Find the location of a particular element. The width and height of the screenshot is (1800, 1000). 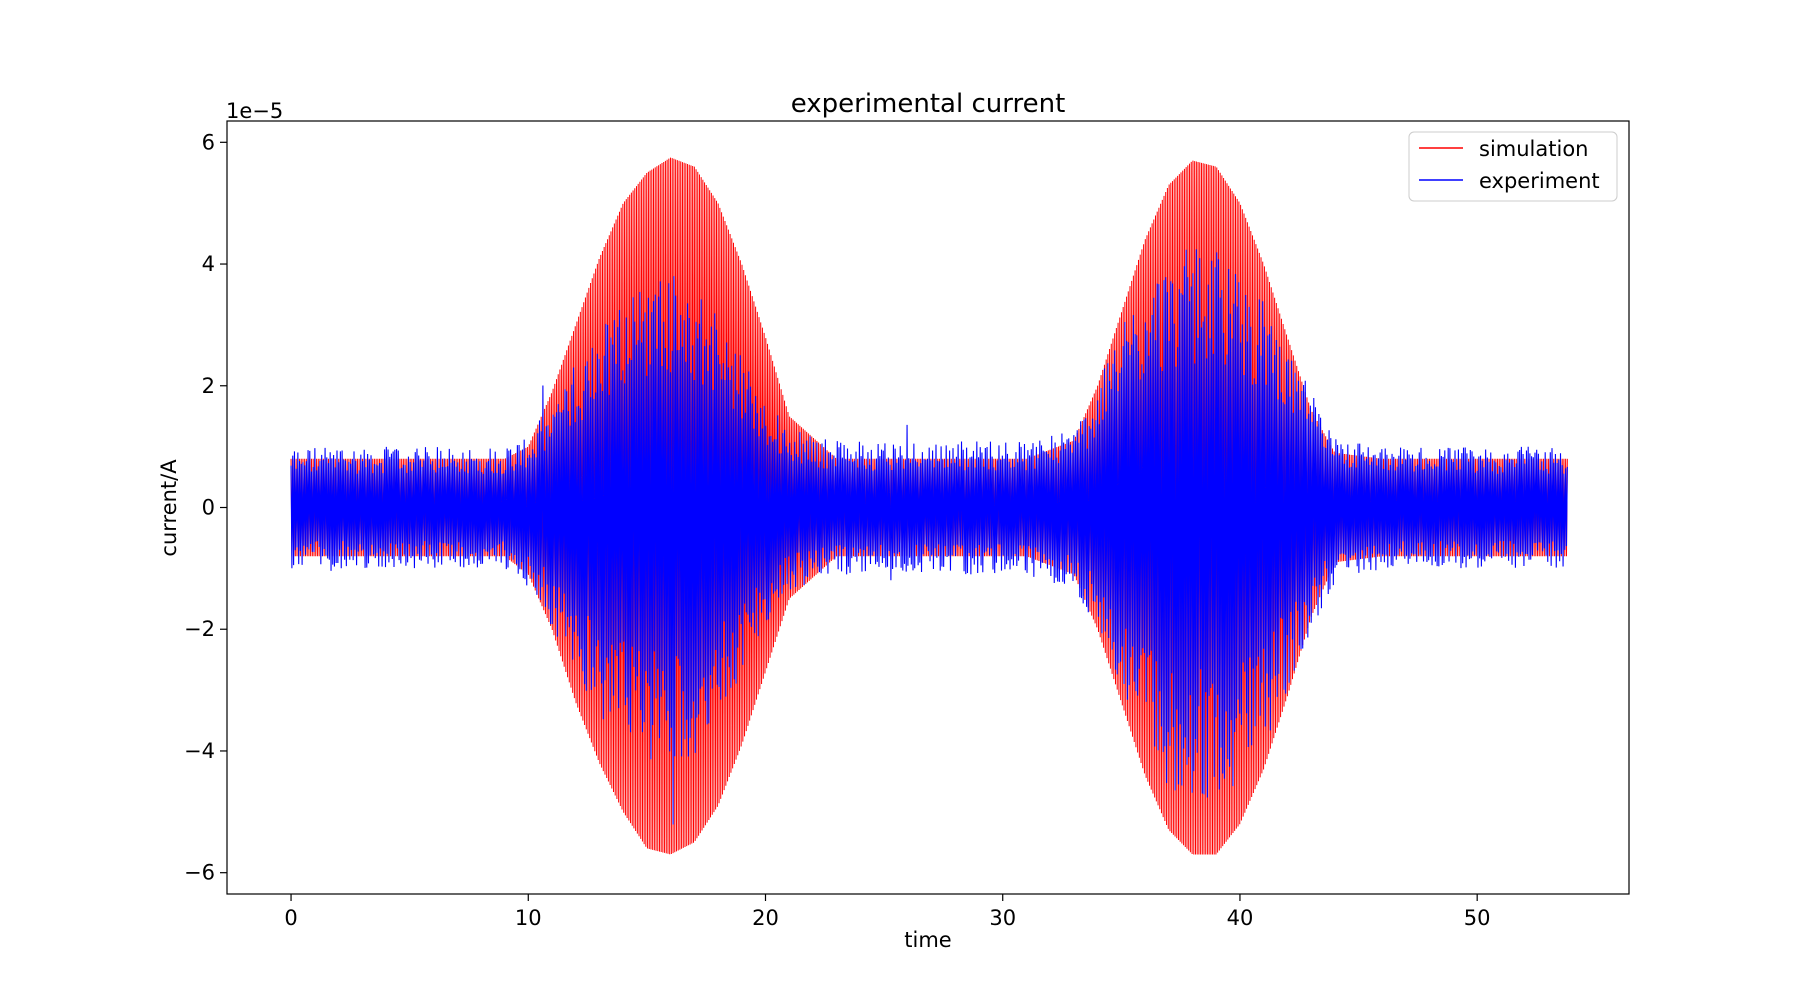

legend-label-experiment: experiment is located at coordinates (1539, 181).